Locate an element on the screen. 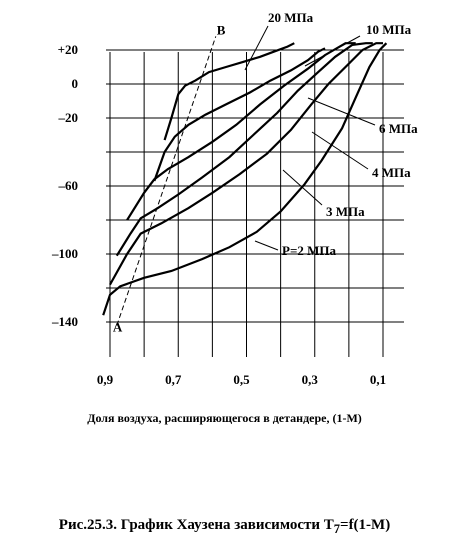 The width and height of the screenshot is (449, 554). x-tick-label: 0,7 is located at coordinates (173, 379).